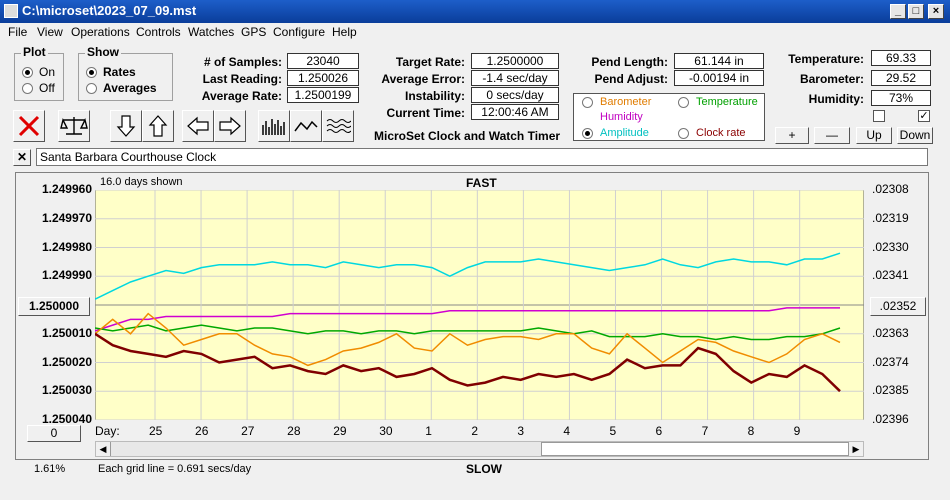 This screenshot has width=950, height=500. I want to click on bar-chart-icon, so click(273, 127).